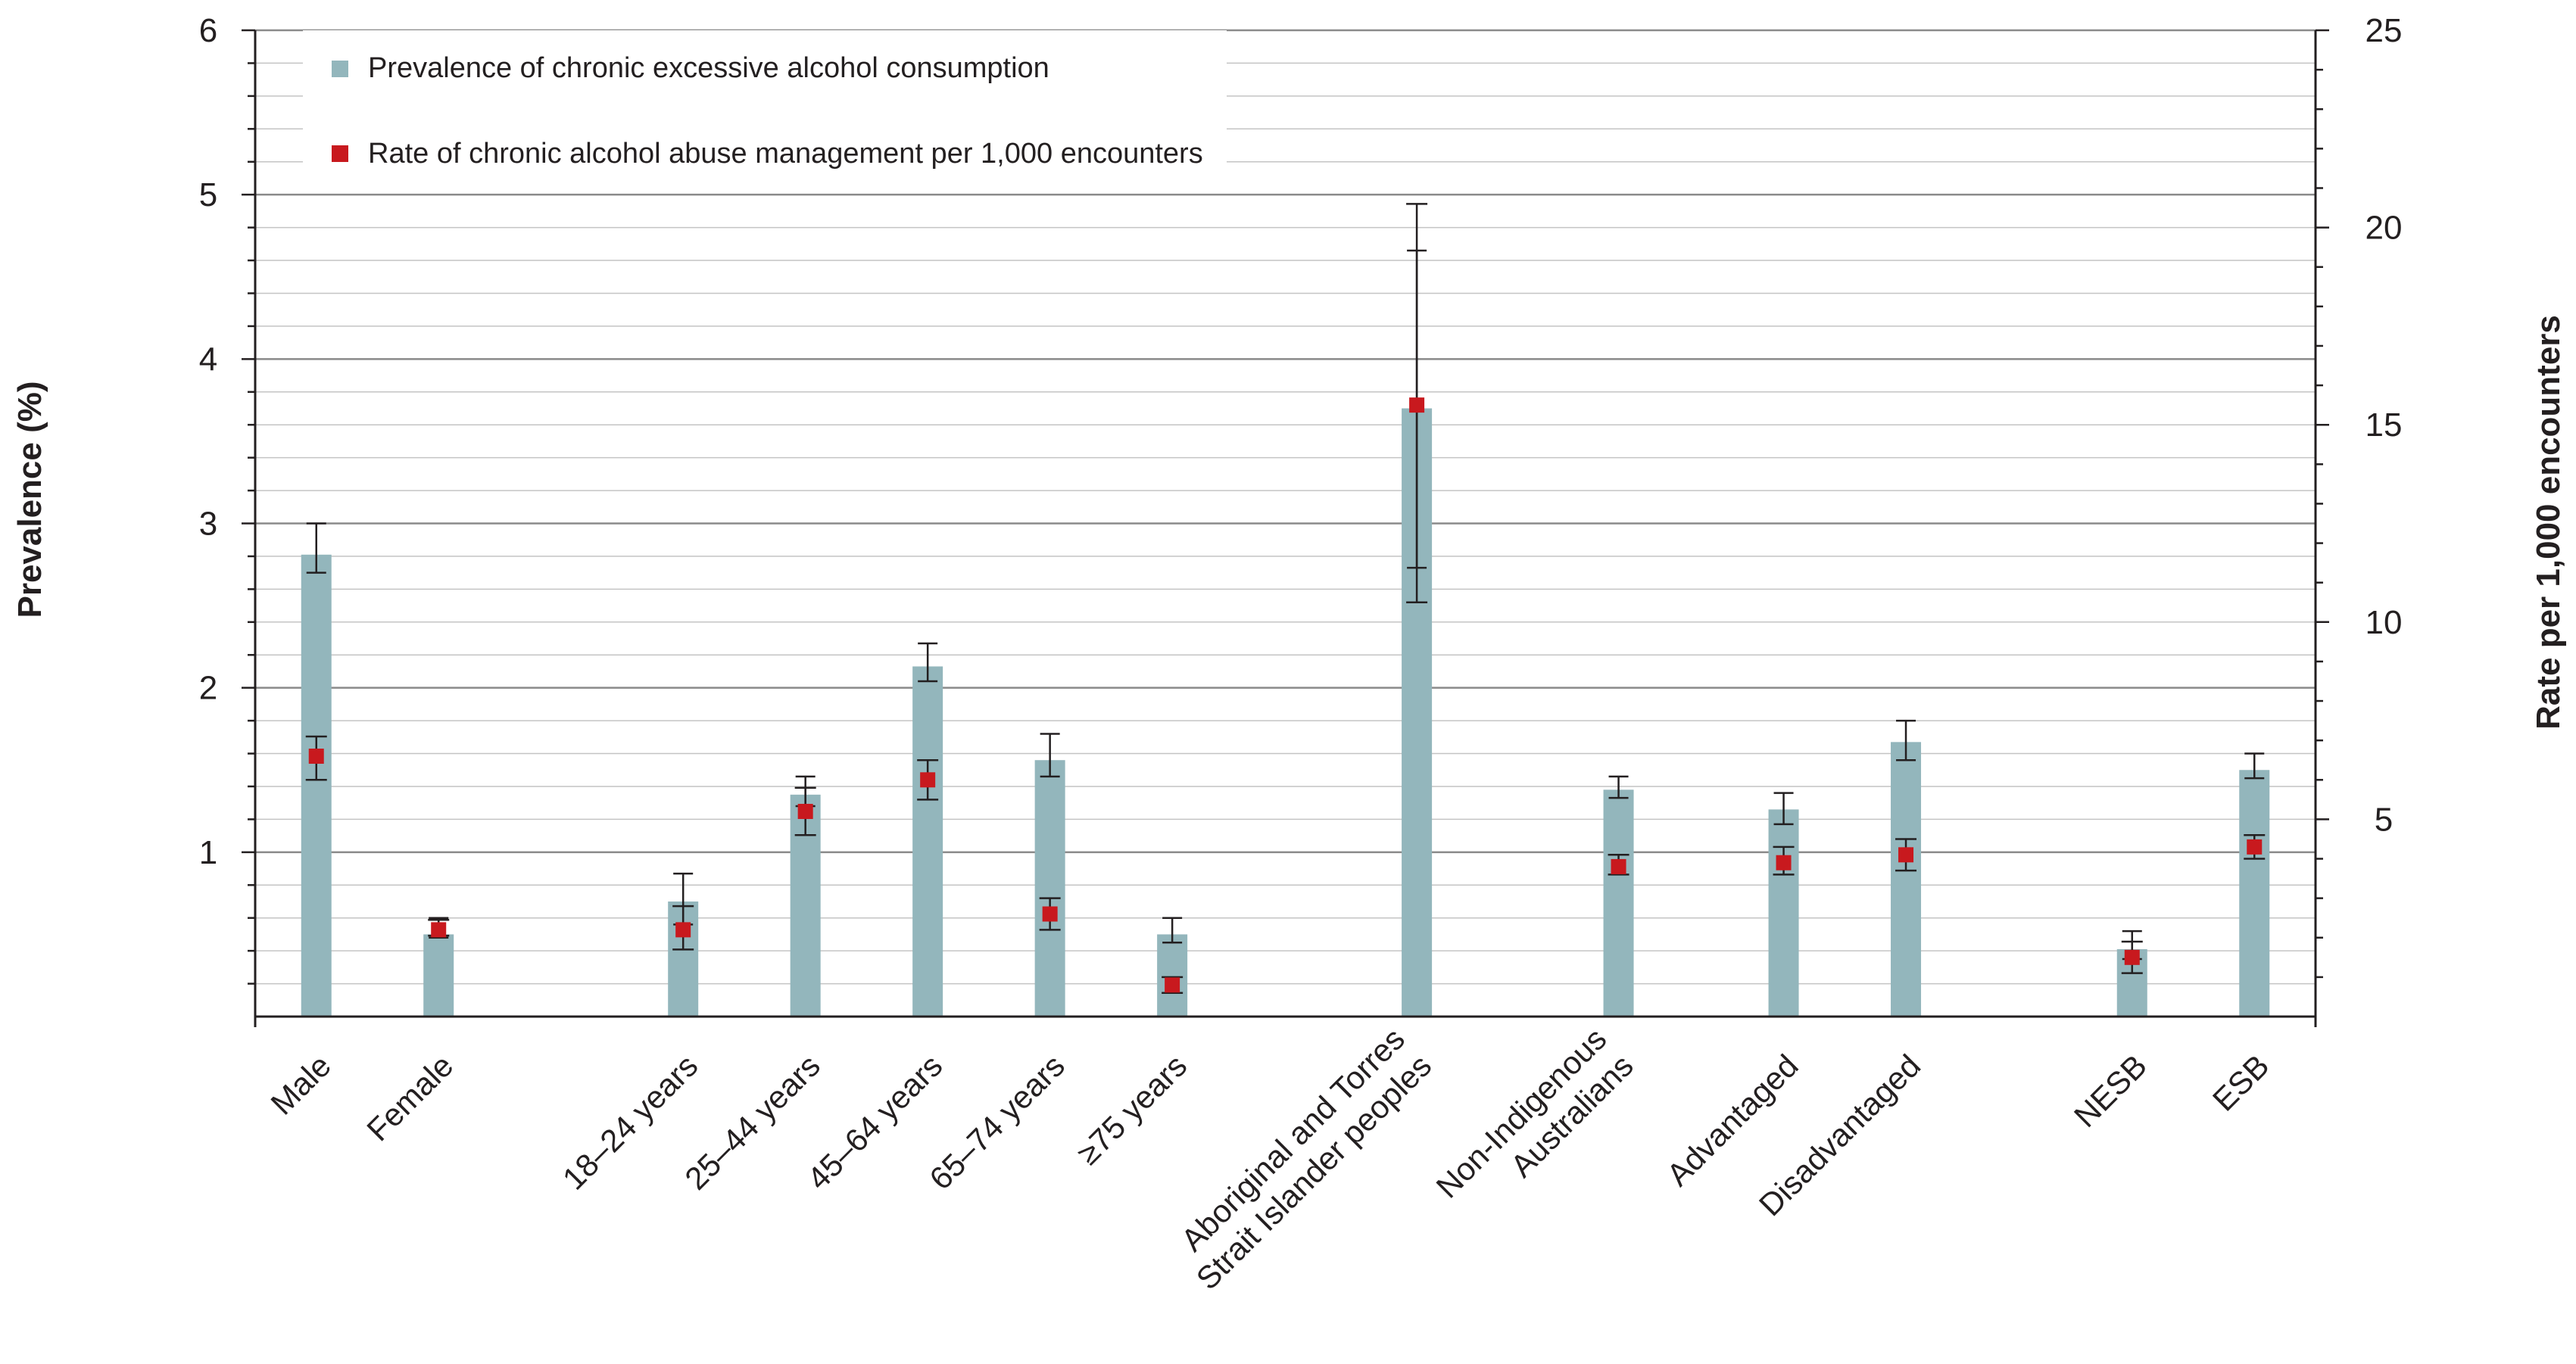  I want to click on legend-background, so click(765, 106).